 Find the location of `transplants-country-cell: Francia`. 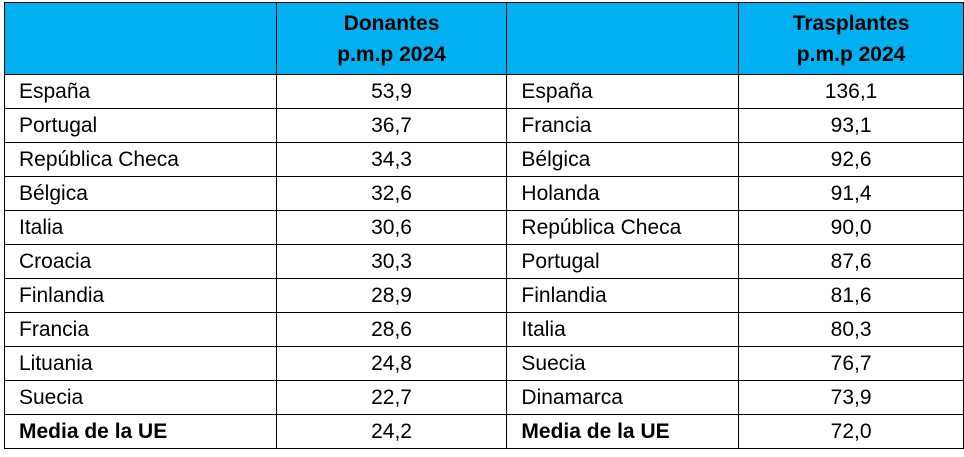

transplants-country-cell: Francia is located at coordinates (623, 125).